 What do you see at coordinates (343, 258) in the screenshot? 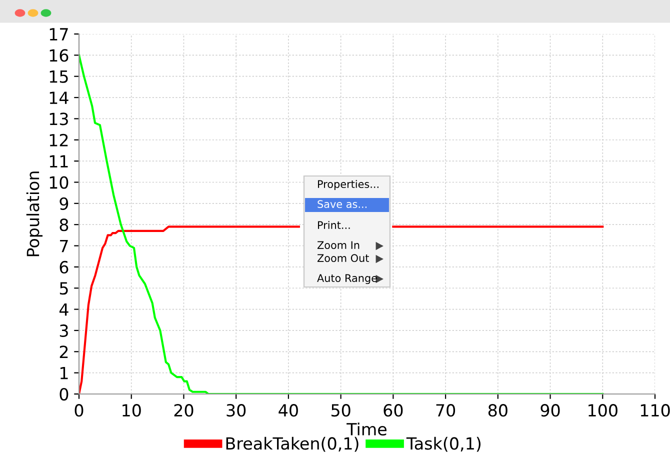
I see `annotation: Zoom Out` at bounding box center [343, 258].